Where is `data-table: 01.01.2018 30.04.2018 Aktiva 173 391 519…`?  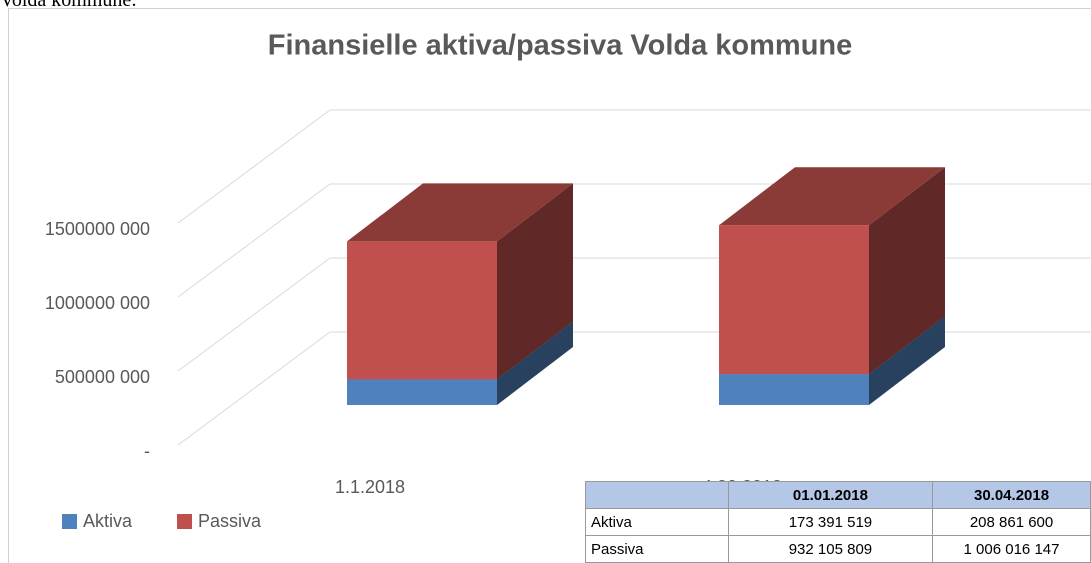 data-table: 01.01.2018 30.04.2018 Aktiva 173 391 519… is located at coordinates (838, 522).